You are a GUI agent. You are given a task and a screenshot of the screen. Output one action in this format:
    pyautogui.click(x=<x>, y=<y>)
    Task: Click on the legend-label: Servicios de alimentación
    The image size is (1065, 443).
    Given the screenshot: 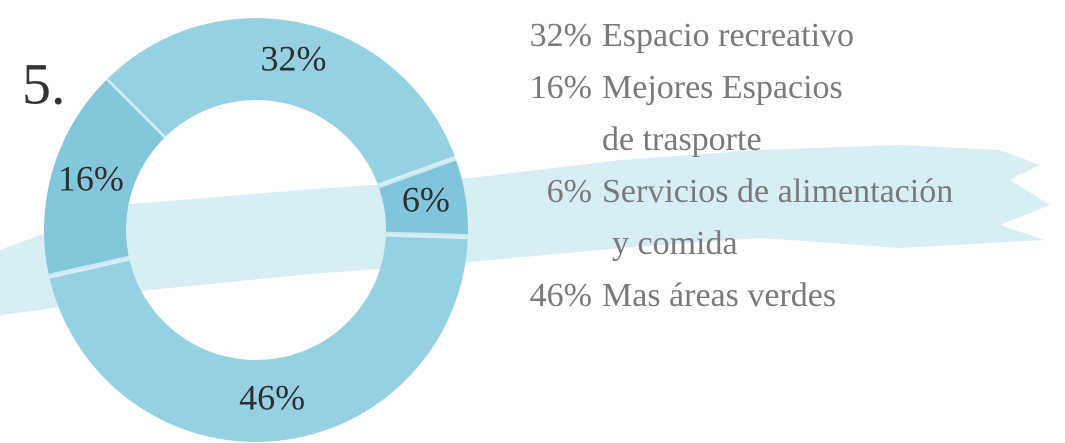 What is the action you would take?
    pyautogui.click(x=777, y=191)
    